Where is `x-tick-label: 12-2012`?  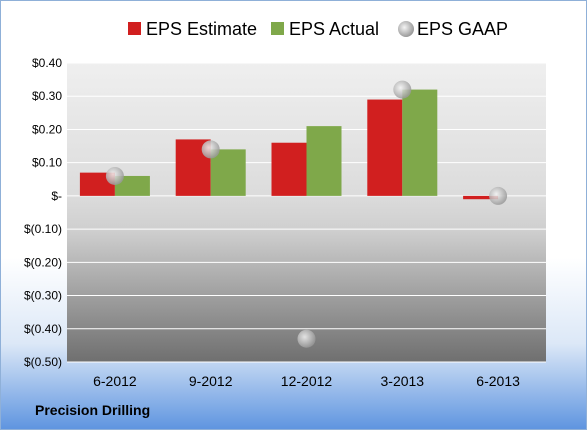
x-tick-label: 12-2012 is located at coordinates (307, 381).